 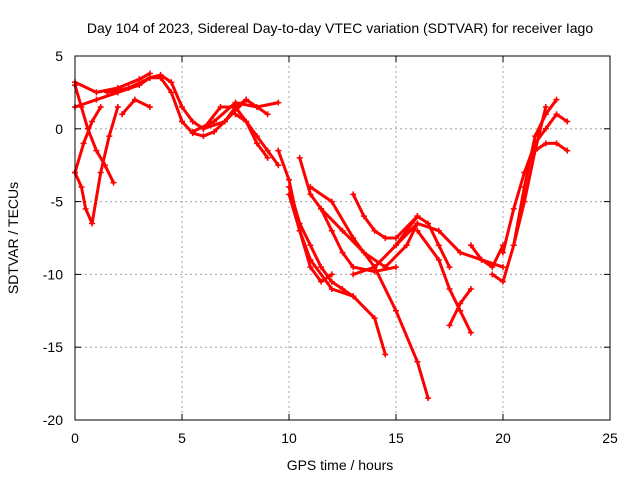 I want to click on x-tick-label: 5, so click(x=182, y=438).